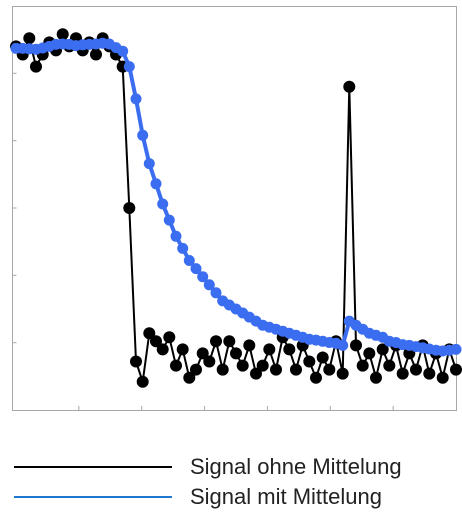 The height and width of the screenshot is (512, 462). What do you see at coordinates (296, 466) in the screenshot?
I see `legend-label-1: Signal ohne Mittelung` at bounding box center [296, 466].